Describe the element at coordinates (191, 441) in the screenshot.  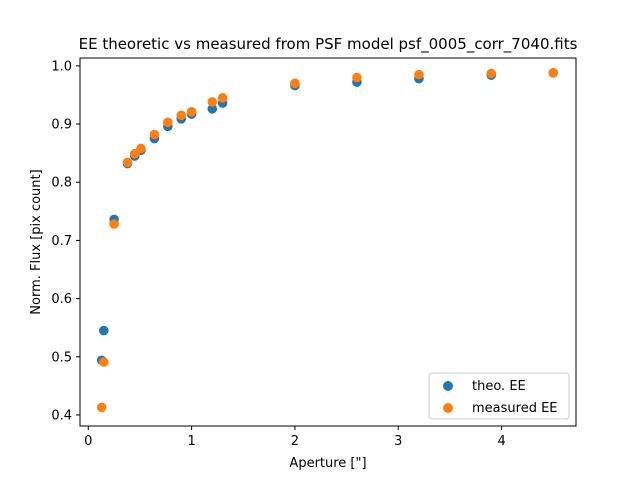
I see `x-tick-label: 1` at that location.